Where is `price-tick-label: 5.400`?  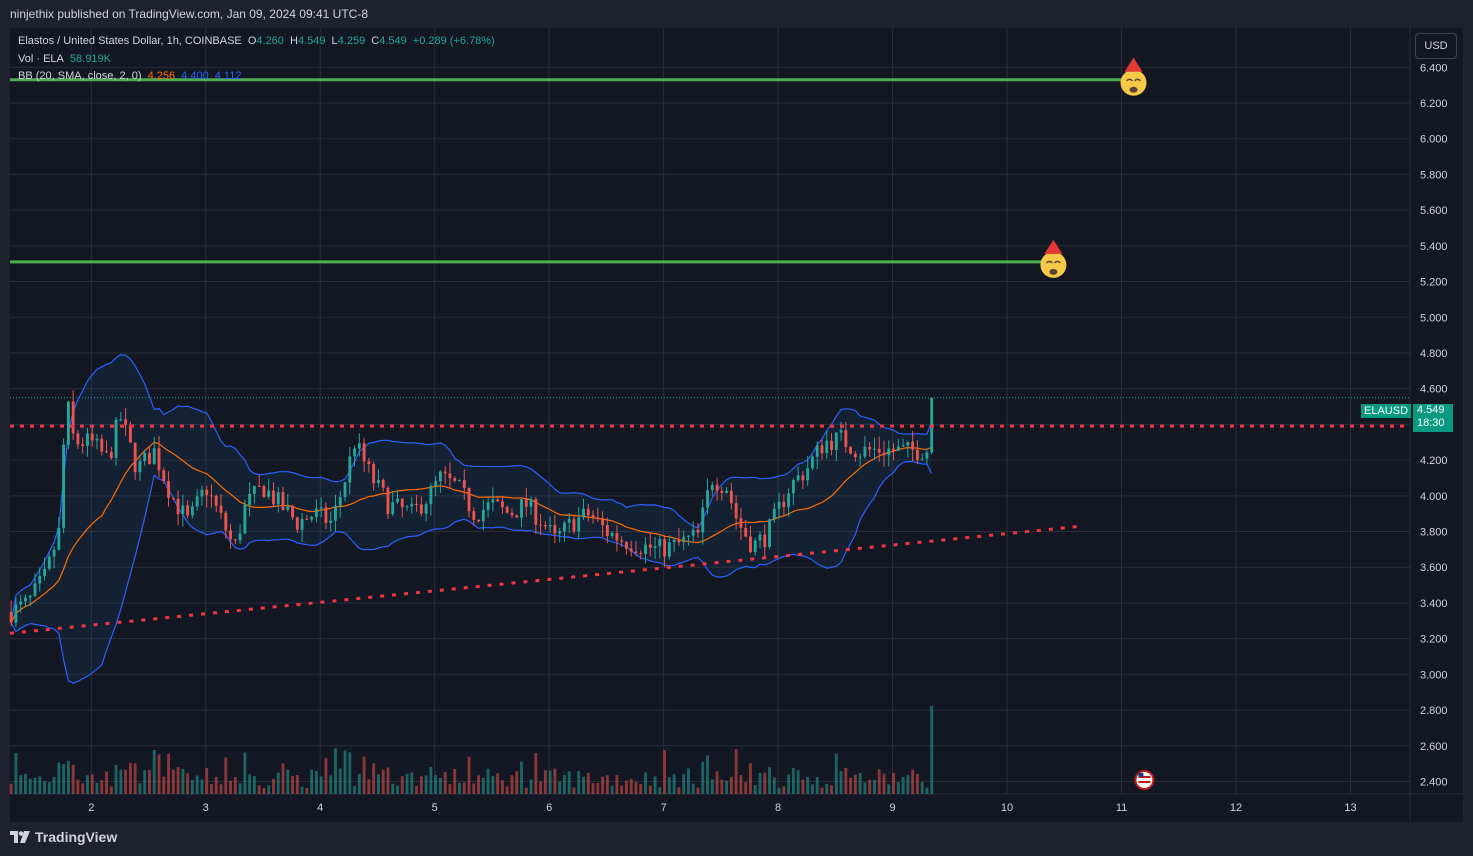
price-tick-label: 5.400 is located at coordinates (1434, 247).